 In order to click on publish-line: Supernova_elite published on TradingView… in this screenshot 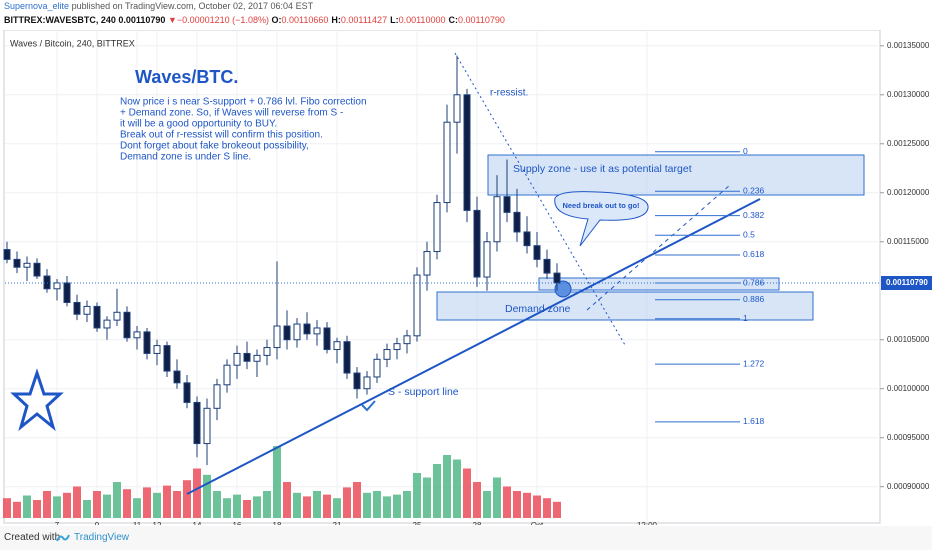, I will do `click(158, 6)`.